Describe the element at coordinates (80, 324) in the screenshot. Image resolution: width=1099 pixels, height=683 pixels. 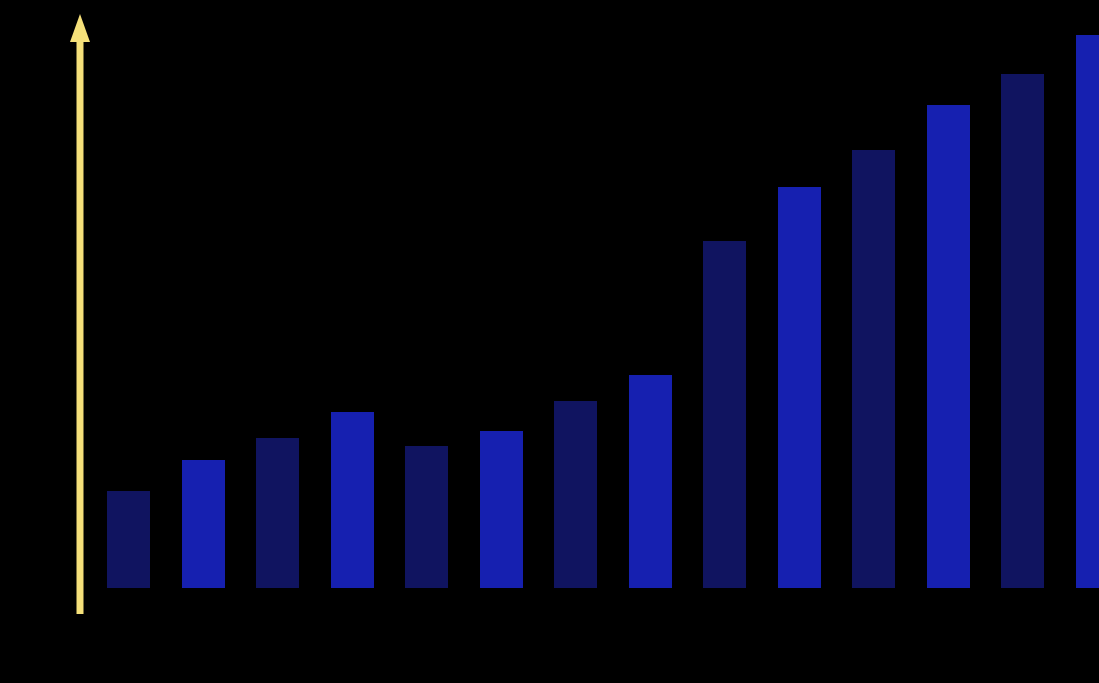
I see `y-axis-line` at that location.